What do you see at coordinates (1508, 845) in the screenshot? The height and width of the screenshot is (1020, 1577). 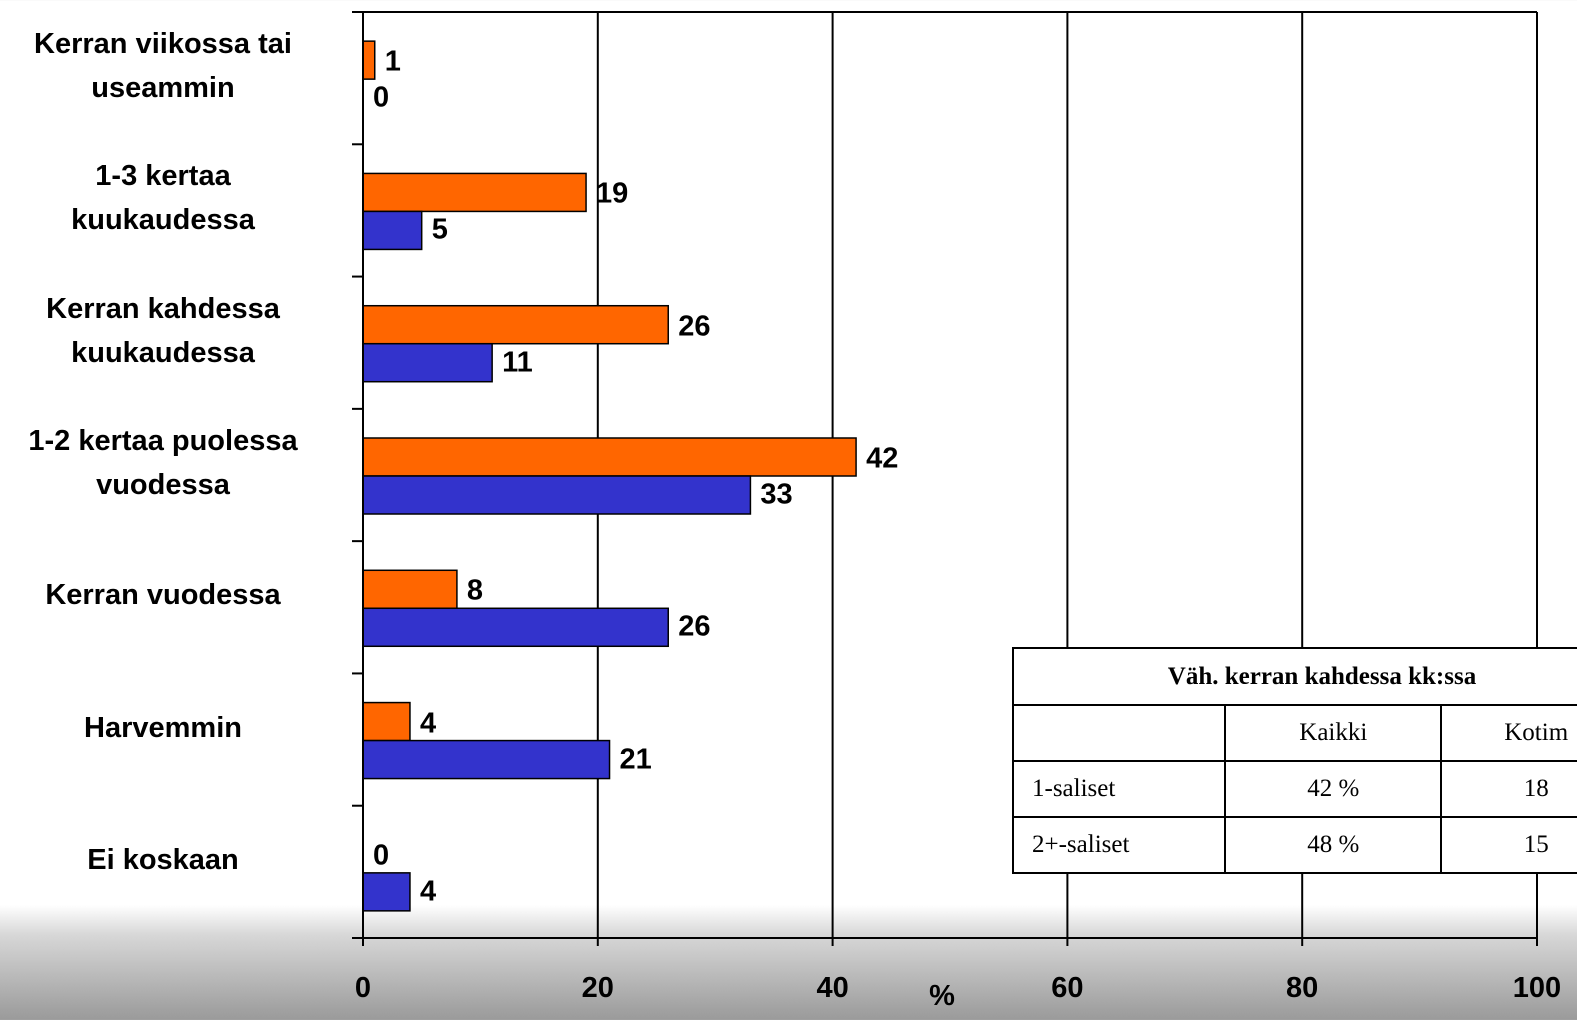 I see `row-kotim: 15` at bounding box center [1508, 845].